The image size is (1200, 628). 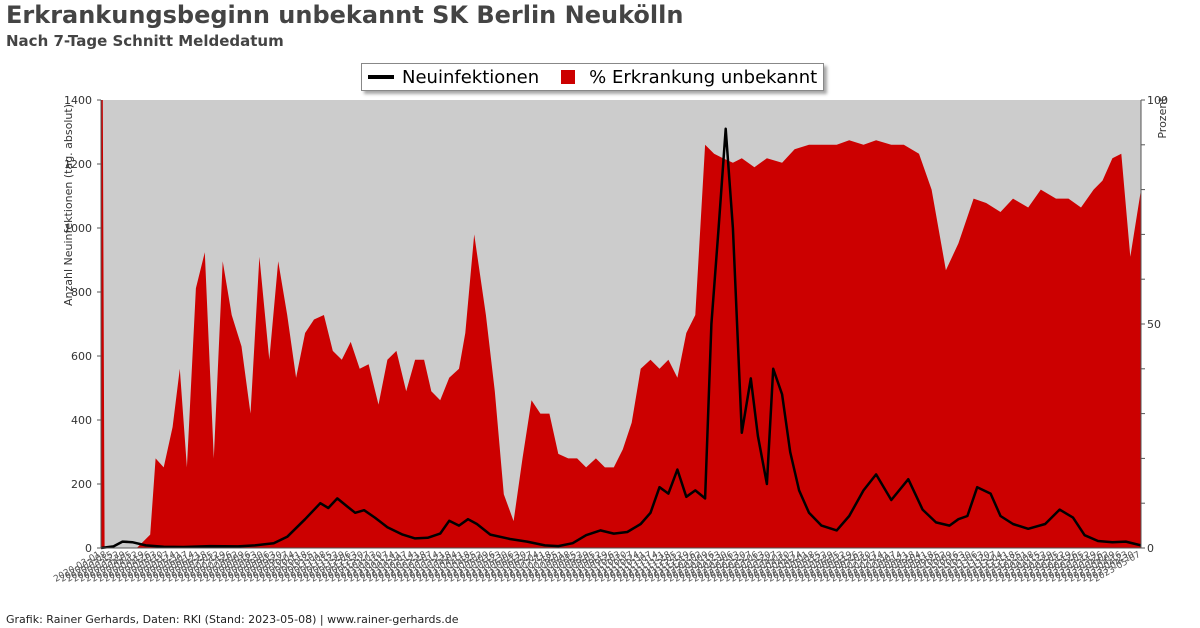 What do you see at coordinates (88, 548) in the screenshot?
I see `y-left-tick-label: 0` at bounding box center [88, 548].